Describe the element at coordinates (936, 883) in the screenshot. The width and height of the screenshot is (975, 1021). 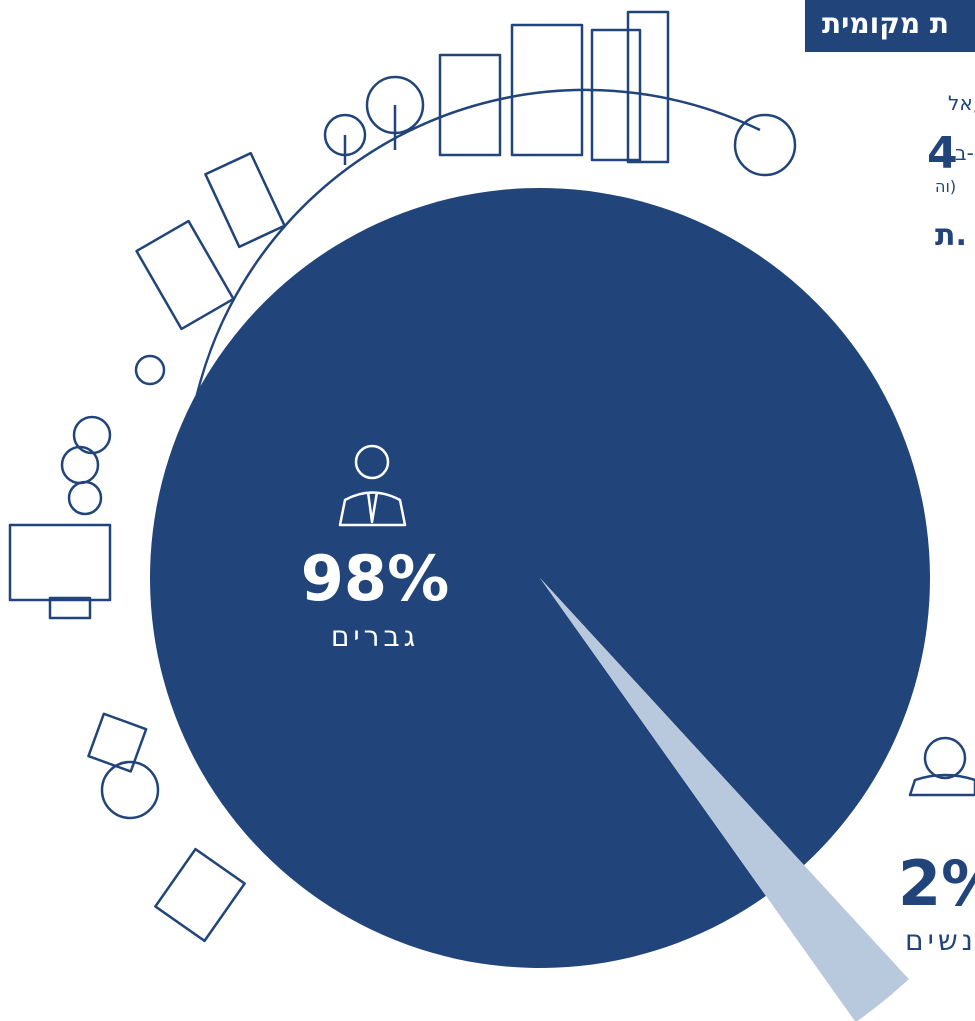
I see `value-label: 2%` at that location.